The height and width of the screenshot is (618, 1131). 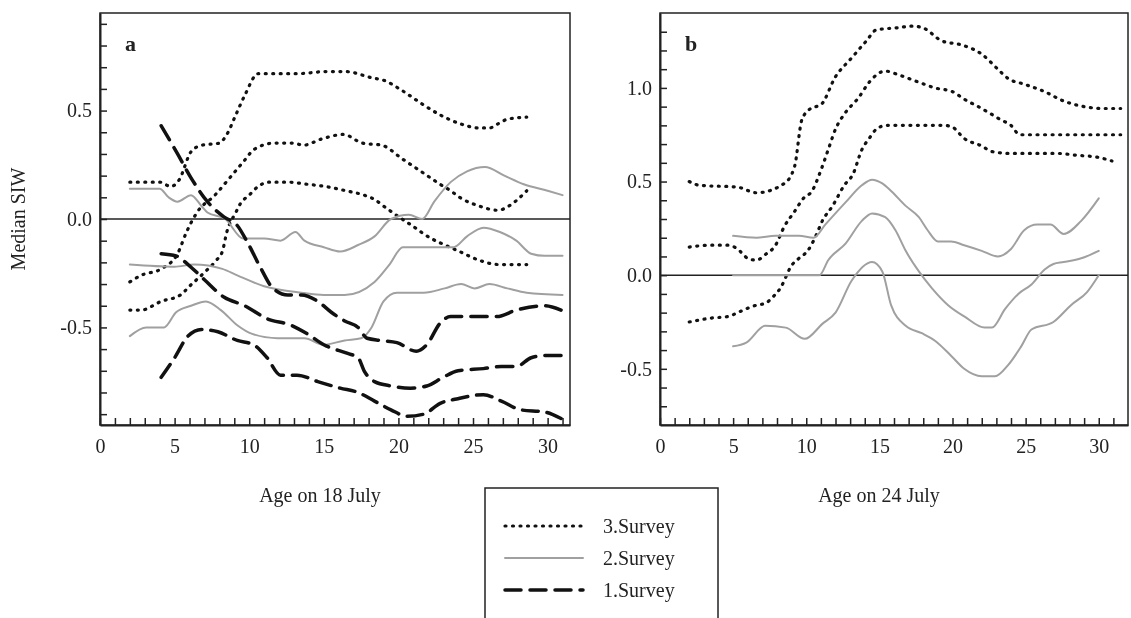 I want to click on legend-label: 1.Survey, so click(x=639, y=590).